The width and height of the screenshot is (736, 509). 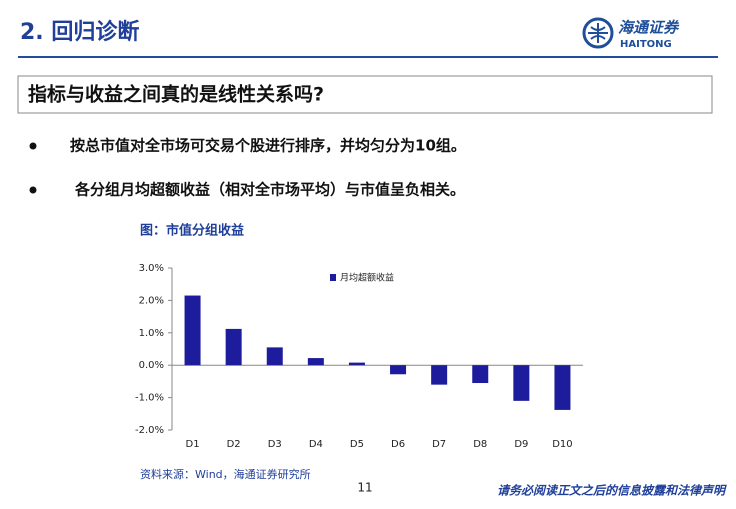 What do you see at coordinates (225, 474) in the screenshot?
I see `source-note: 资料来源：Wind，海通证券研究所` at bounding box center [225, 474].